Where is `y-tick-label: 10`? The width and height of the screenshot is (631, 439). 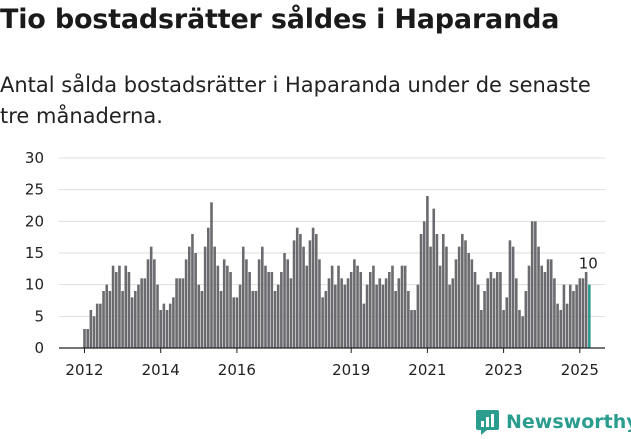
y-tick-label: 10 is located at coordinates (34, 285).